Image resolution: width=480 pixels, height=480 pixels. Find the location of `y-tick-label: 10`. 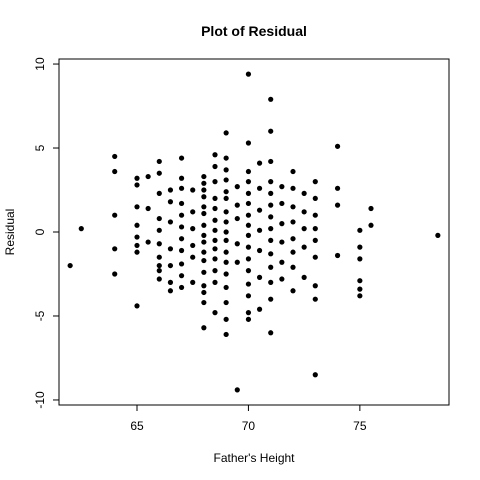

y-tick-label: 10 is located at coordinates (40, 64).